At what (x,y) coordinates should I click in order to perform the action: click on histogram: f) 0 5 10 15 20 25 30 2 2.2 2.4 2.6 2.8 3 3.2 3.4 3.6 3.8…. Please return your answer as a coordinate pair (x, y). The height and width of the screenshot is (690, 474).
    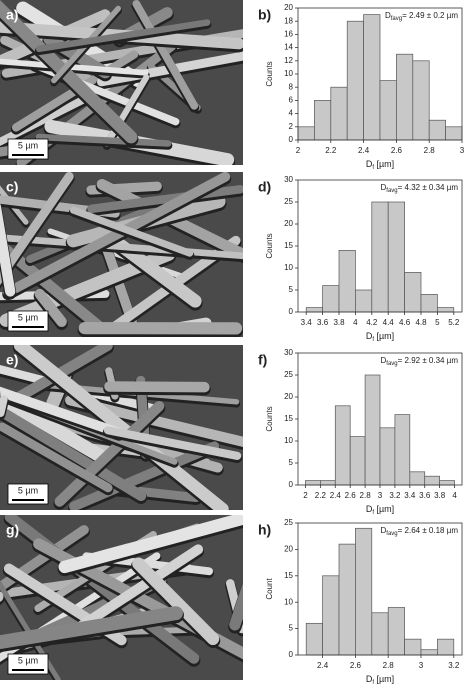
    Looking at the image, I should click on (360, 432).